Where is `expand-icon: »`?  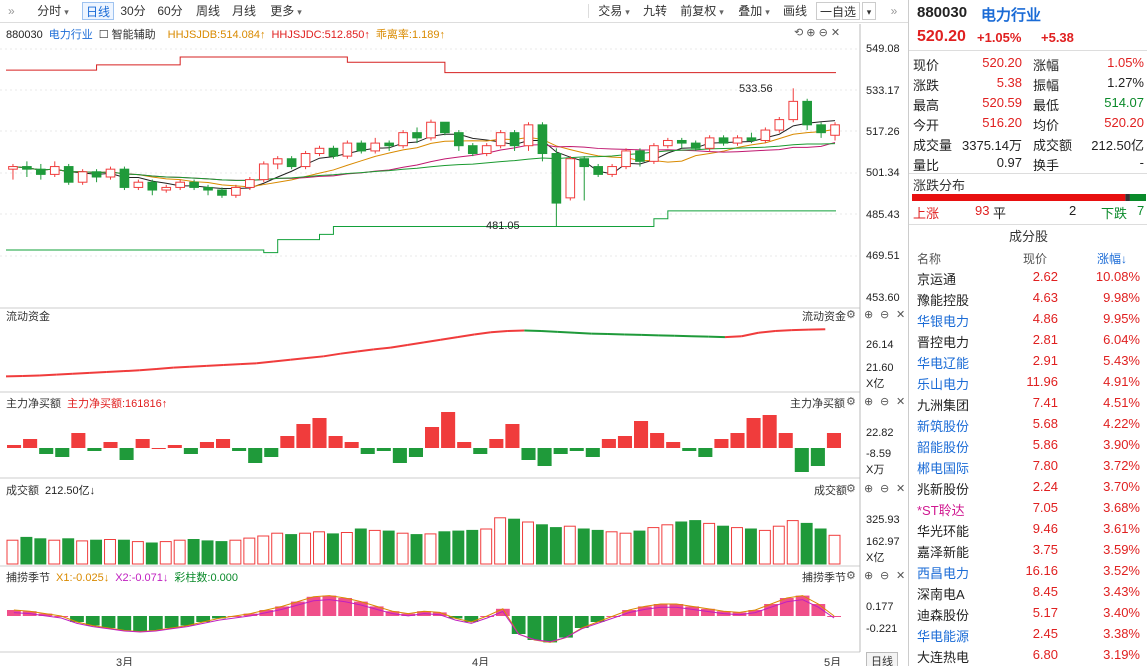
expand-icon: » is located at coordinates (894, 11).